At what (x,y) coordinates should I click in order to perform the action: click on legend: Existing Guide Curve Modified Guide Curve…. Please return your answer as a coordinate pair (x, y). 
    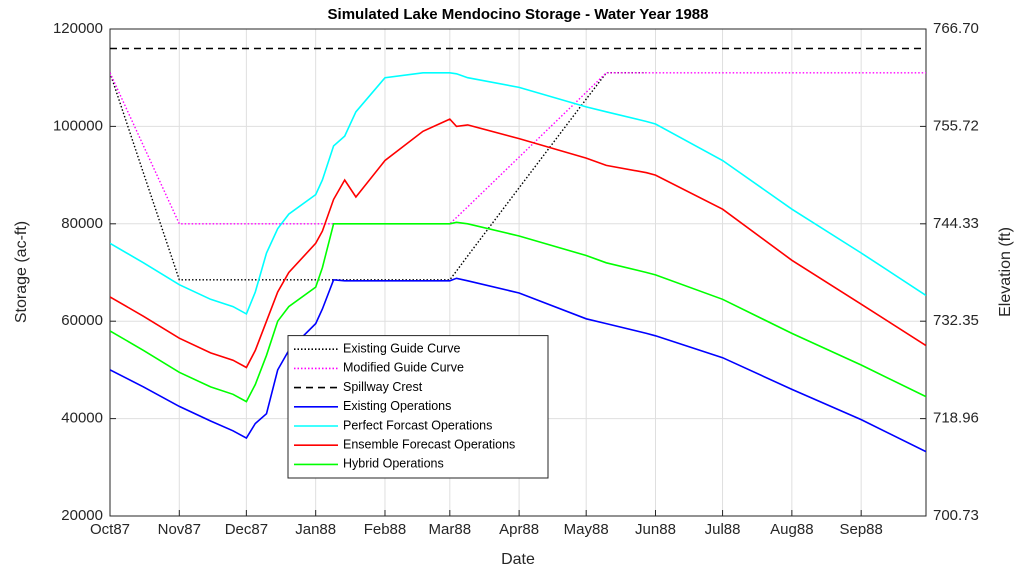
    Looking at the image, I should click on (418, 407).